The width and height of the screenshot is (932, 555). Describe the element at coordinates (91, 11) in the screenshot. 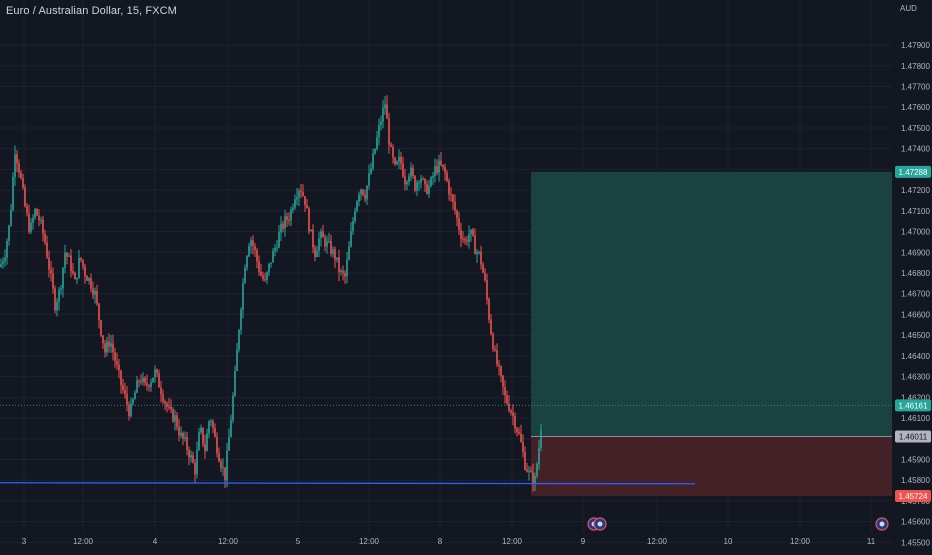

I see `symbol-title: Euro / Australian Dollar, 15, FXCM` at that location.